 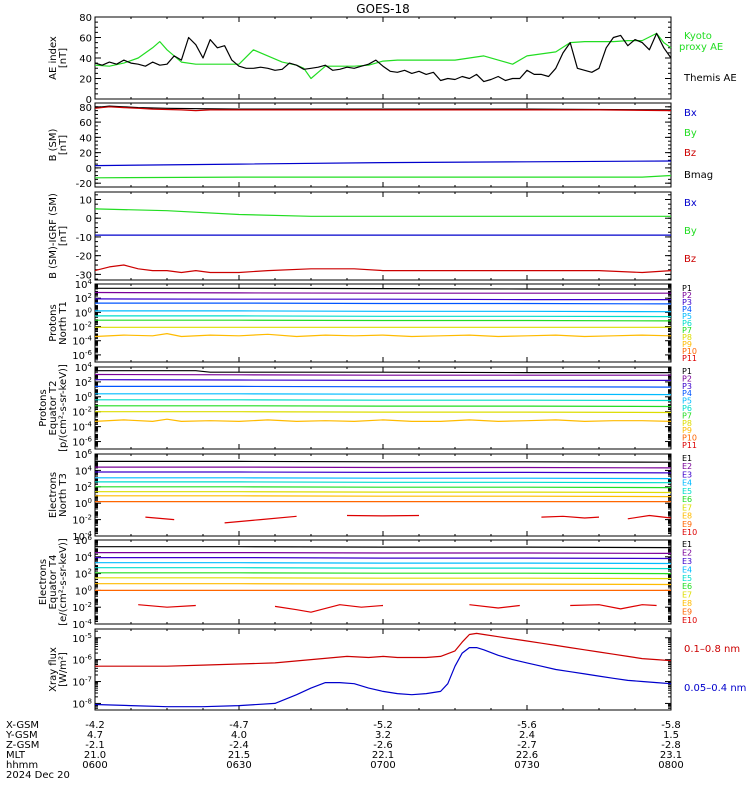 I want to click on y-tick-label: 10⁰, so click(x=83, y=312).